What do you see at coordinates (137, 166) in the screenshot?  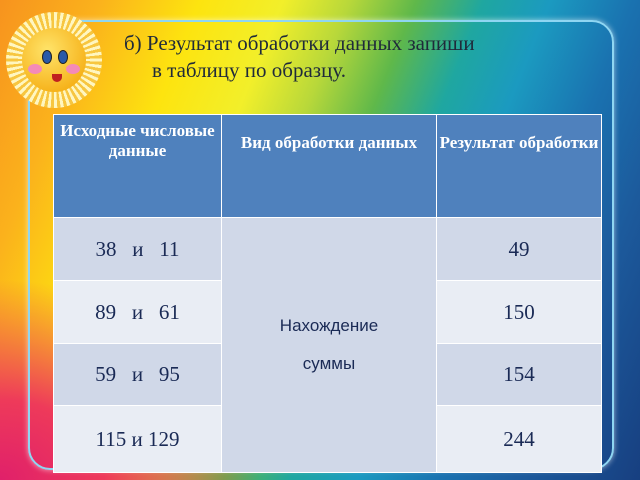 I see `header-input-data: Исходные числовые данные` at bounding box center [137, 166].